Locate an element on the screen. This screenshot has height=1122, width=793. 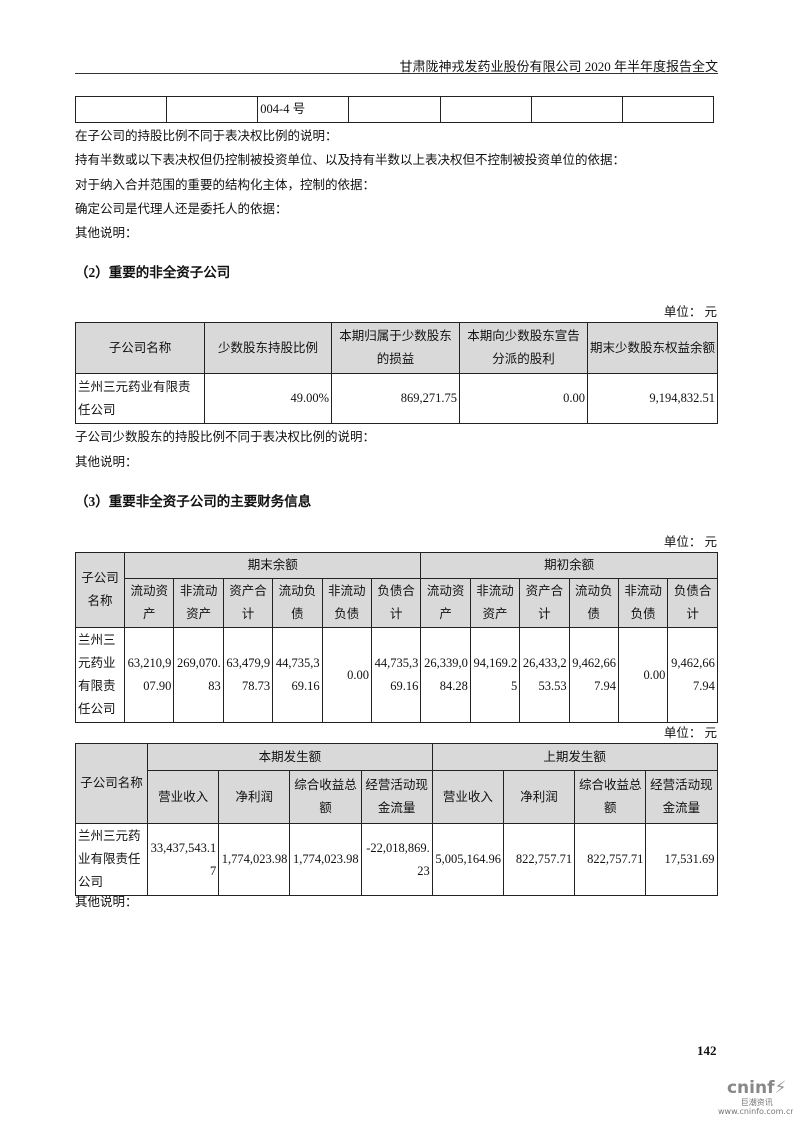
group-header: 上期发生额 is located at coordinates (574, 757).